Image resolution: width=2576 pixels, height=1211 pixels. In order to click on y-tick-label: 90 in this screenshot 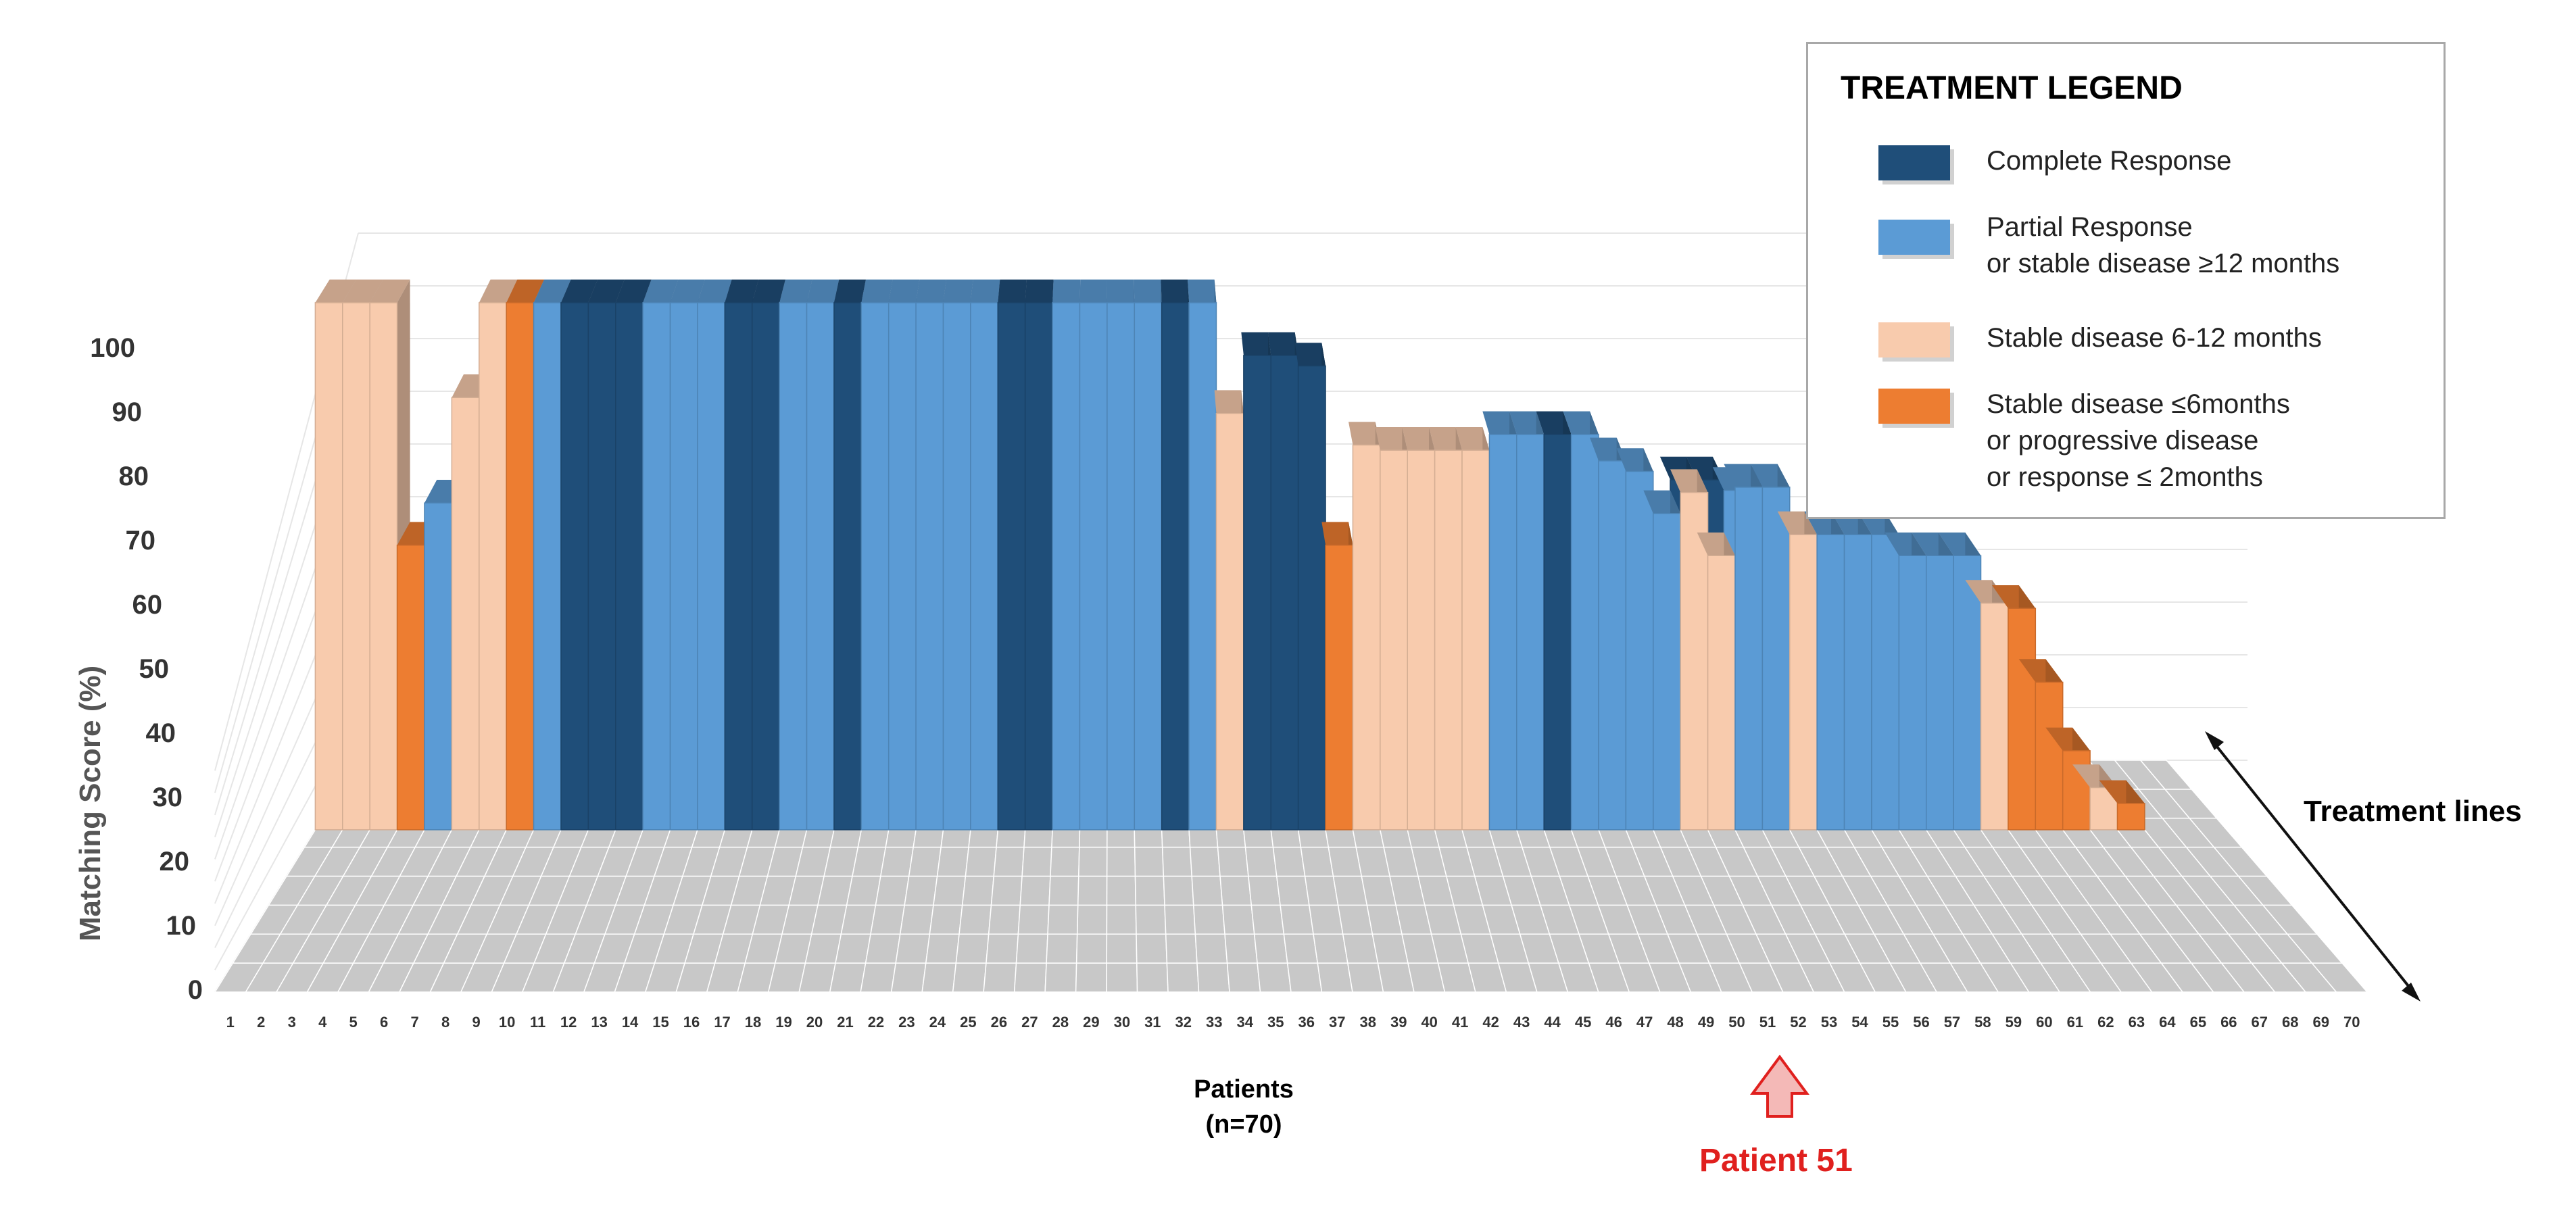, I will do `click(127, 412)`.